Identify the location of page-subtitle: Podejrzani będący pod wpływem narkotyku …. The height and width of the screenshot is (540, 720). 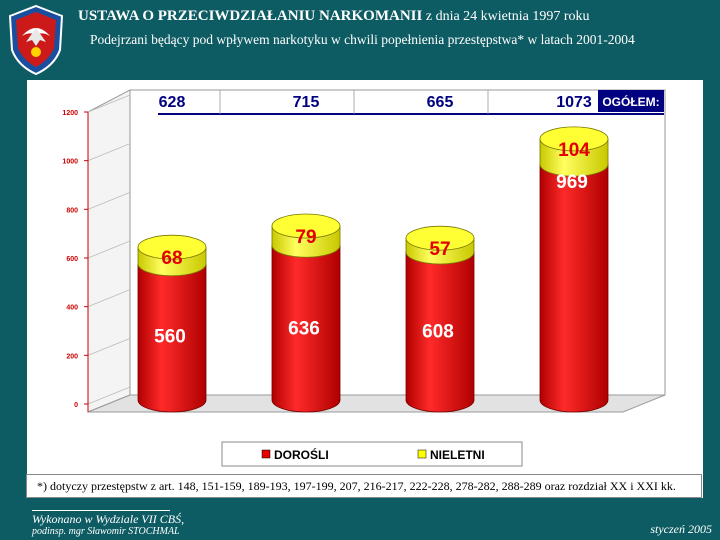
(362, 39).